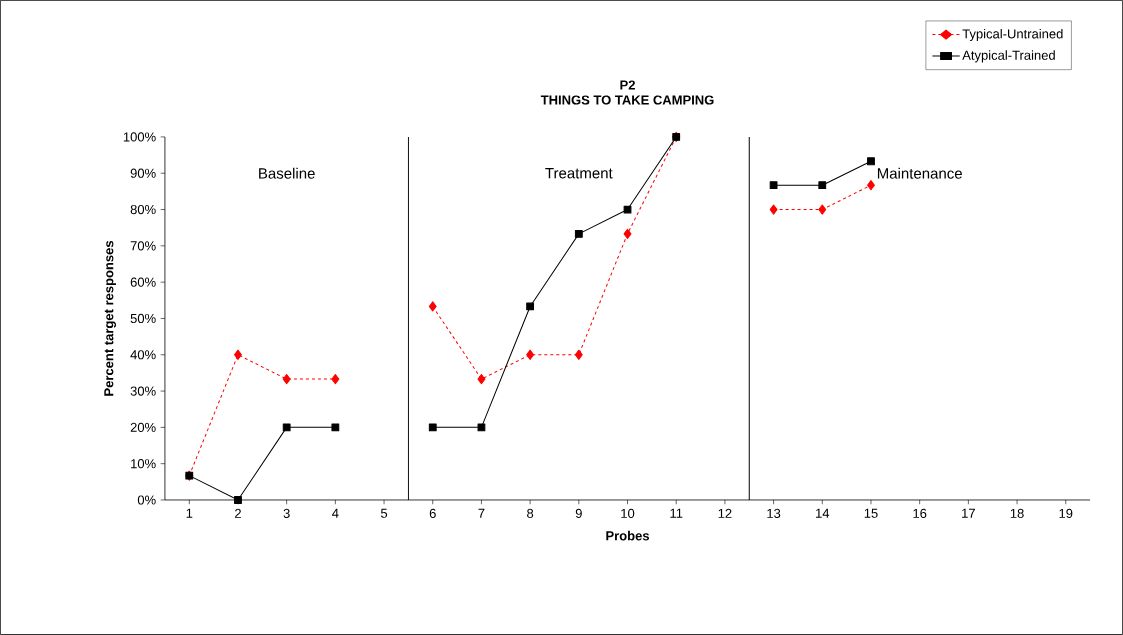  Describe the element at coordinates (143, 246) in the screenshot. I see `y-tick-label: 70%` at that location.